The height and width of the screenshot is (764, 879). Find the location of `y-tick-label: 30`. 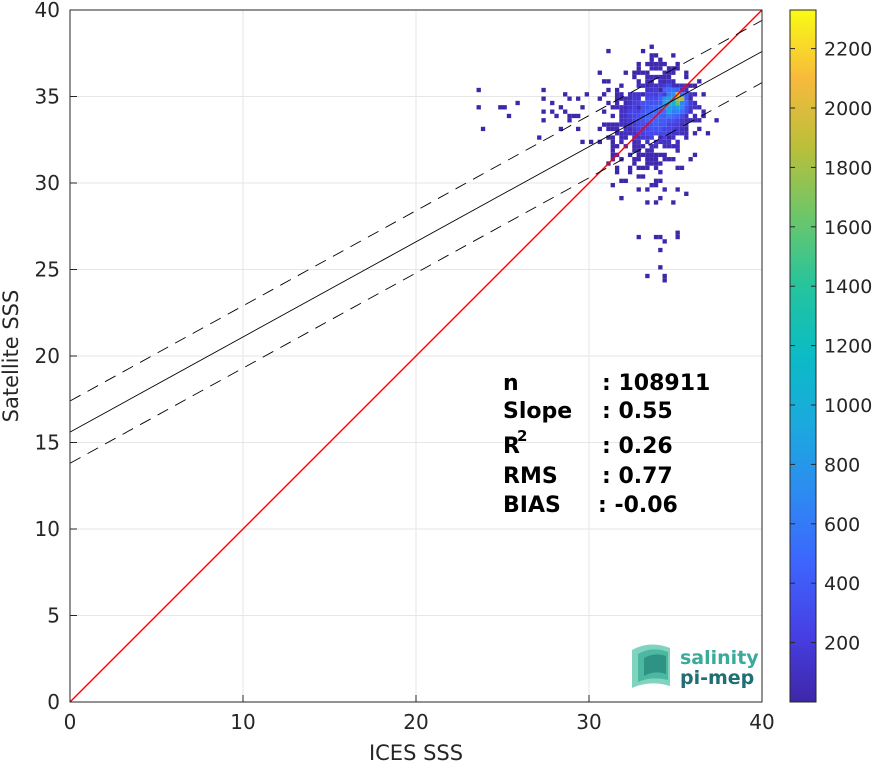

y-tick-label: 30 is located at coordinates (47, 183).